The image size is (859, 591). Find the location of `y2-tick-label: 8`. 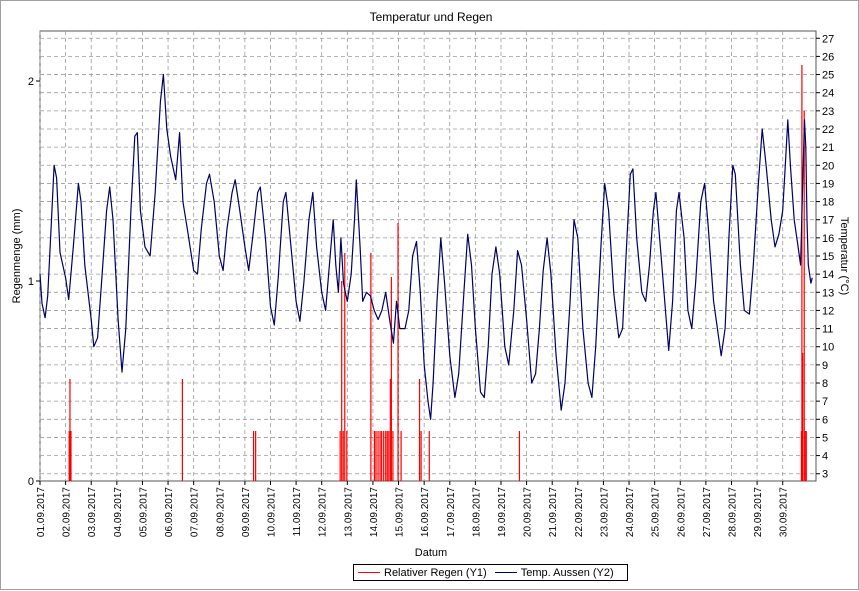

y2-tick-label: 8 is located at coordinates (825, 384).